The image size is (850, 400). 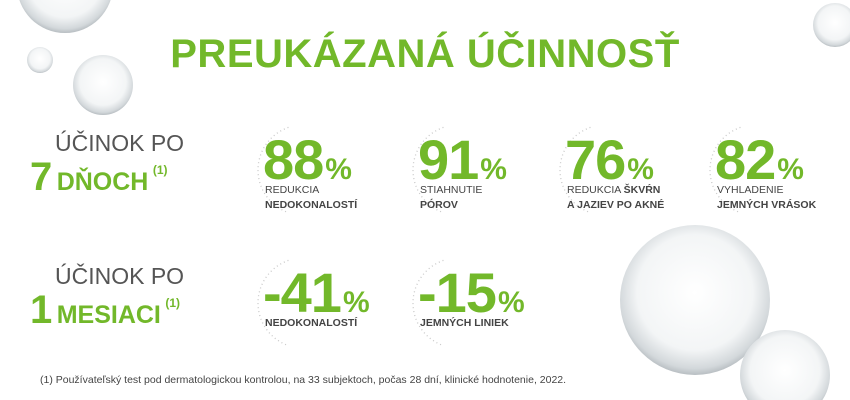 What do you see at coordinates (302, 292) in the screenshot?
I see `stat-number: -41` at bounding box center [302, 292].